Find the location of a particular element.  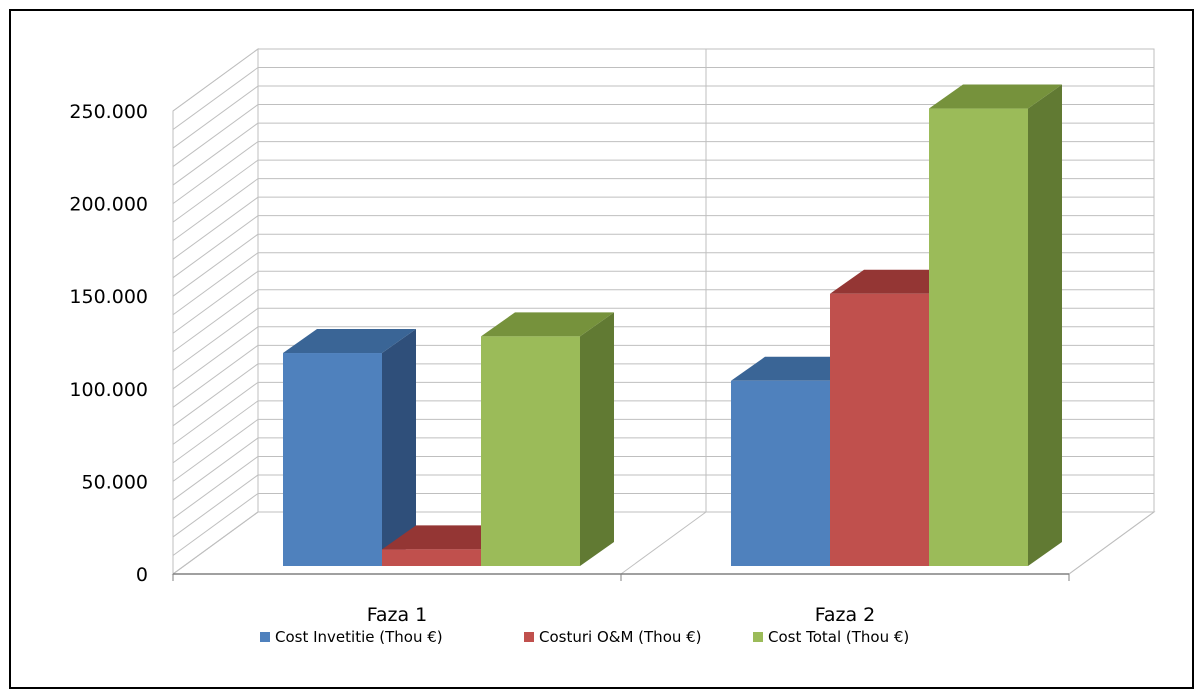

legend-item: Cost Invetitie (Thou €) is located at coordinates (351, 637).